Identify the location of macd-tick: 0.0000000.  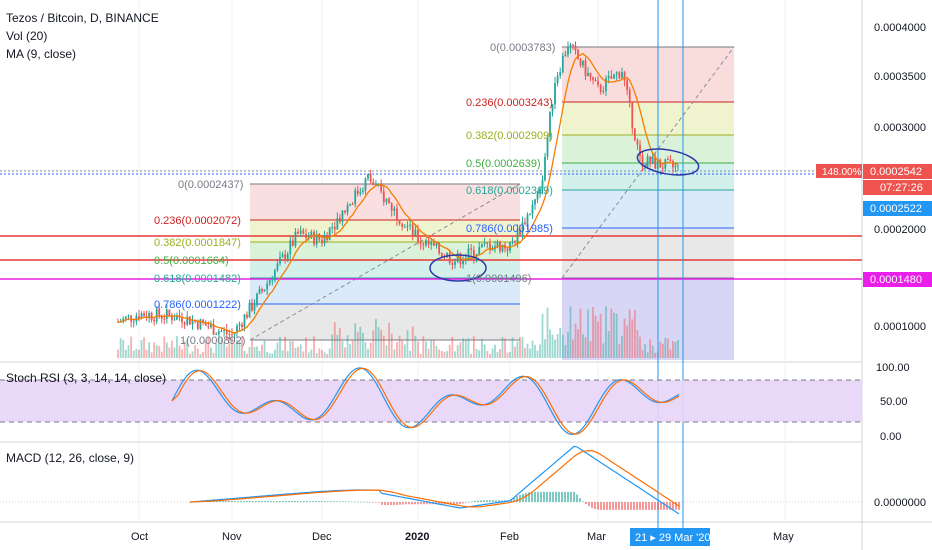
(900, 503).